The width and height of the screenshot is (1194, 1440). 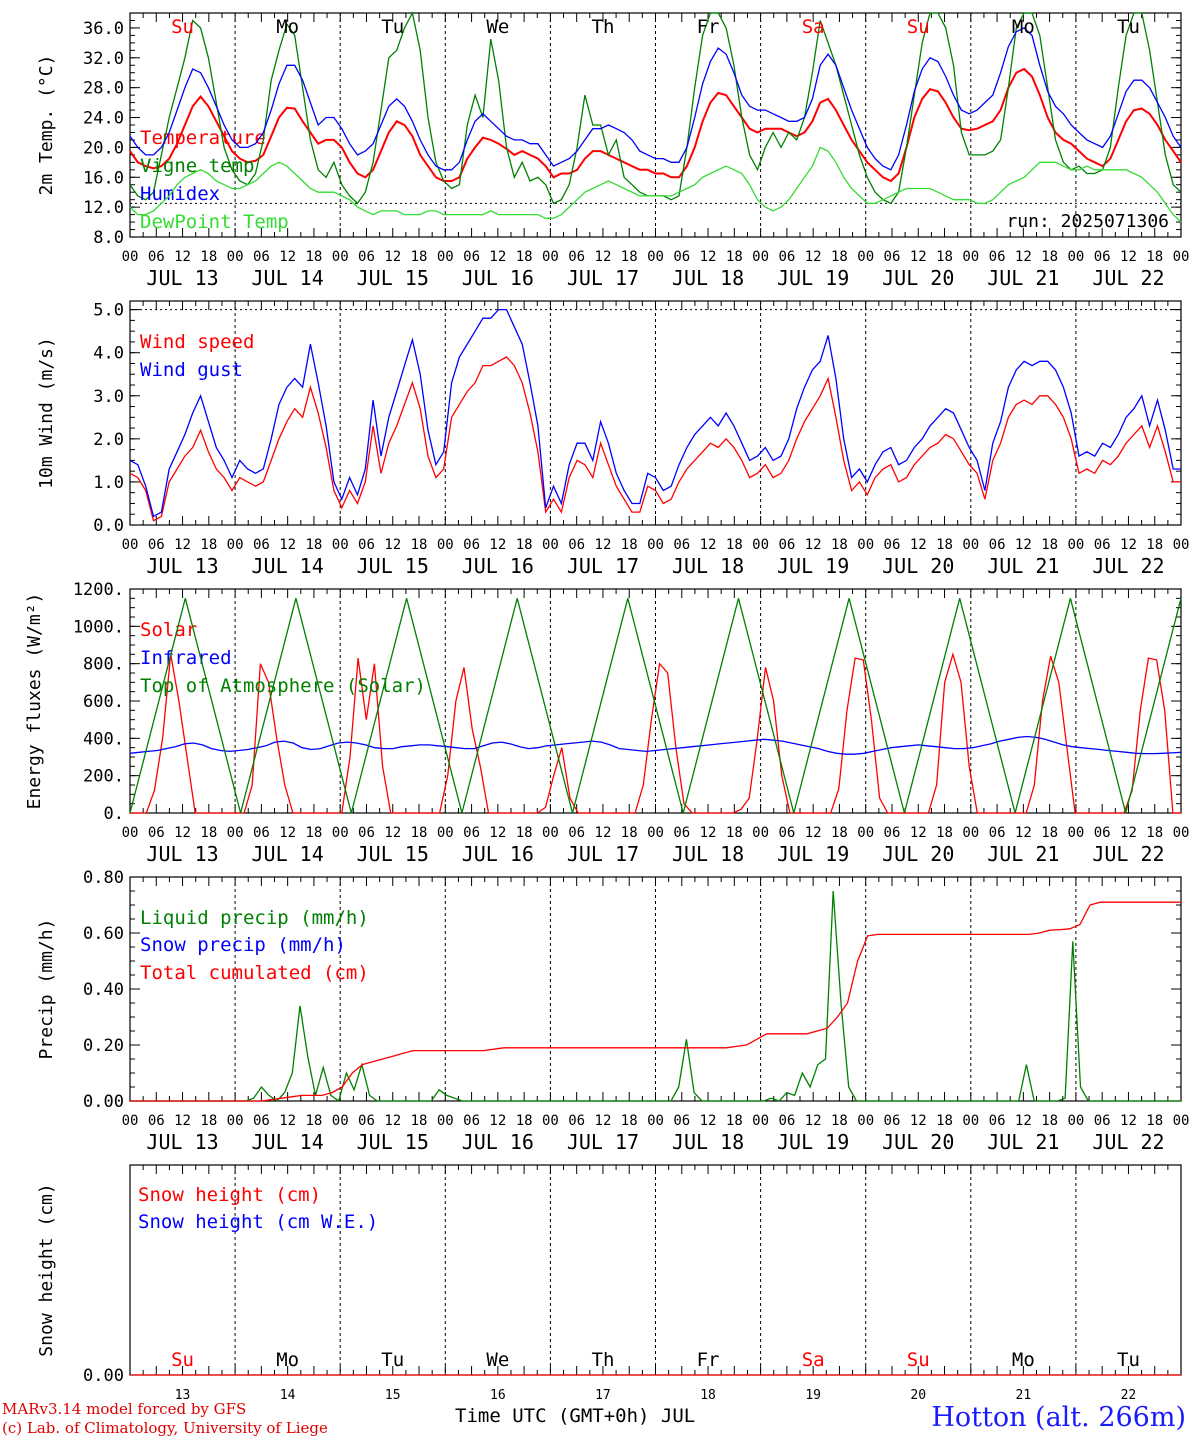 I want to click on series-line-total-cumulated-cm-, so click(x=655, y=1001).